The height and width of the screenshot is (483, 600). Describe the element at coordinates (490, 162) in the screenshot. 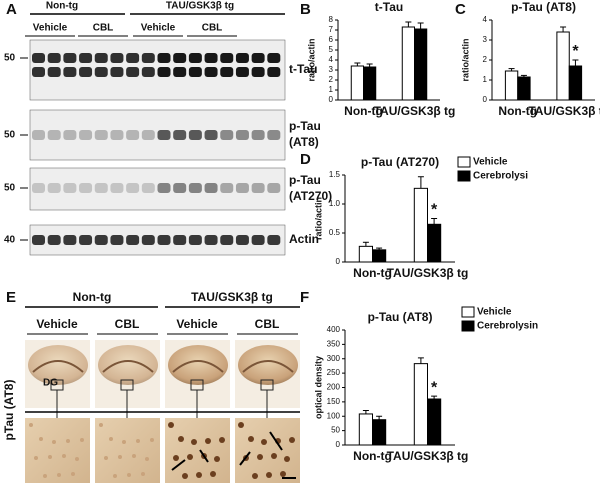

I see `legend-label: Vehicle` at that location.